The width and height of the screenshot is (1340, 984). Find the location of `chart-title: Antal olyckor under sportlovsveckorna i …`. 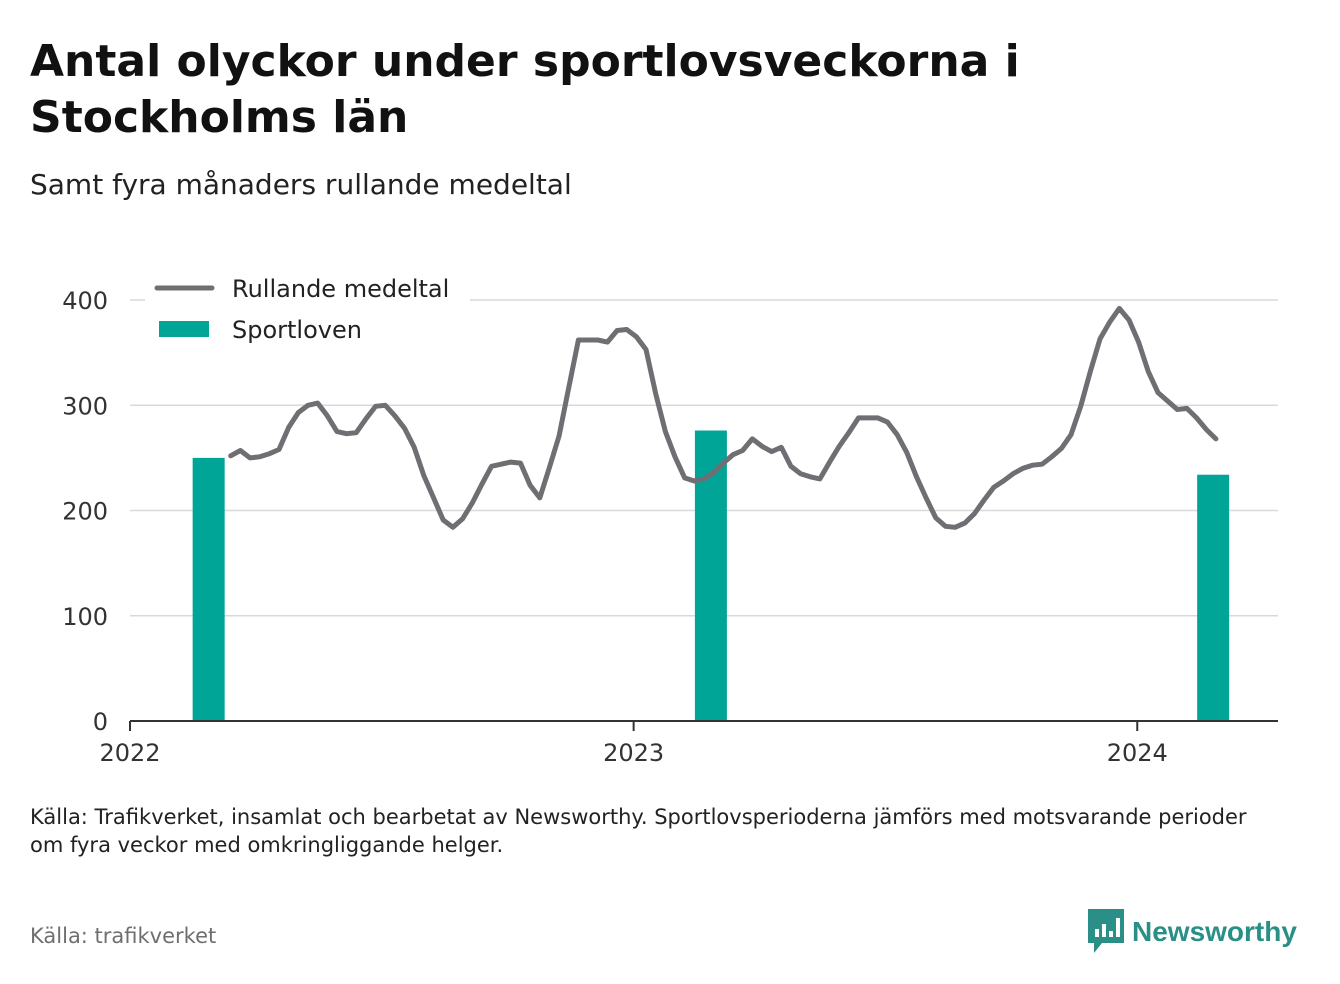

chart-title: Antal olyckor under sportlovsveckorna i … is located at coordinates (525, 89).